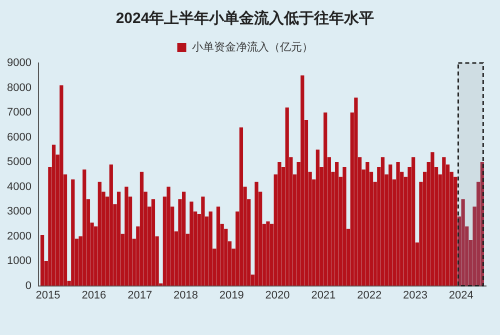 The image size is (500, 335). I want to click on y-tick-label: 6000, so click(19, 137).